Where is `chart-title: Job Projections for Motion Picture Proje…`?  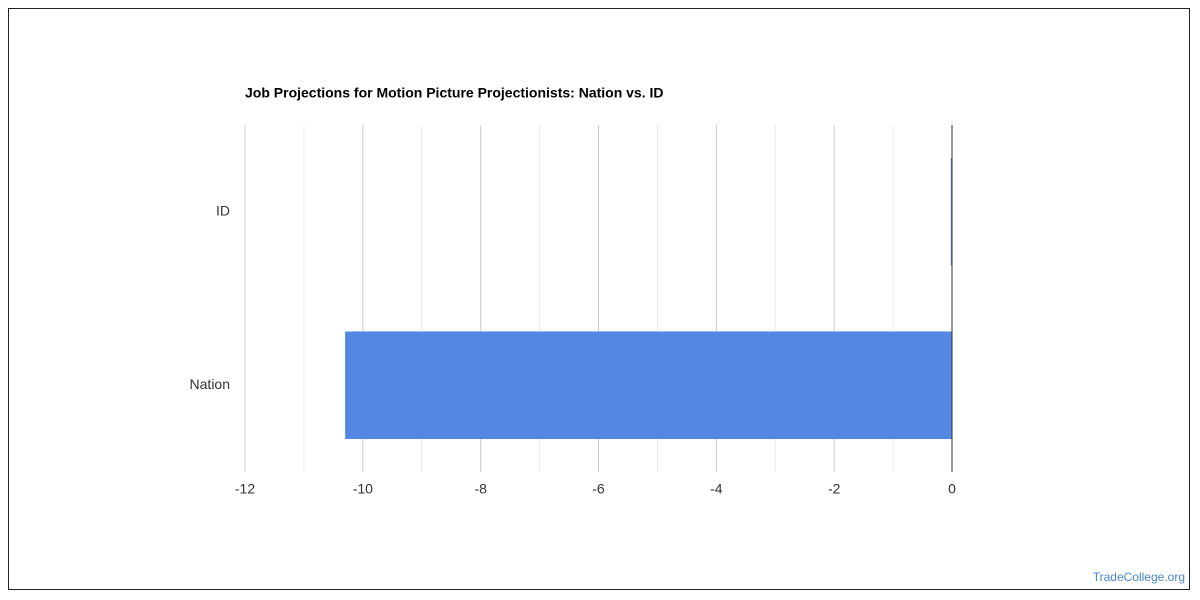
chart-title: Job Projections for Motion Picture Proje… is located at coordinates (454, 93).